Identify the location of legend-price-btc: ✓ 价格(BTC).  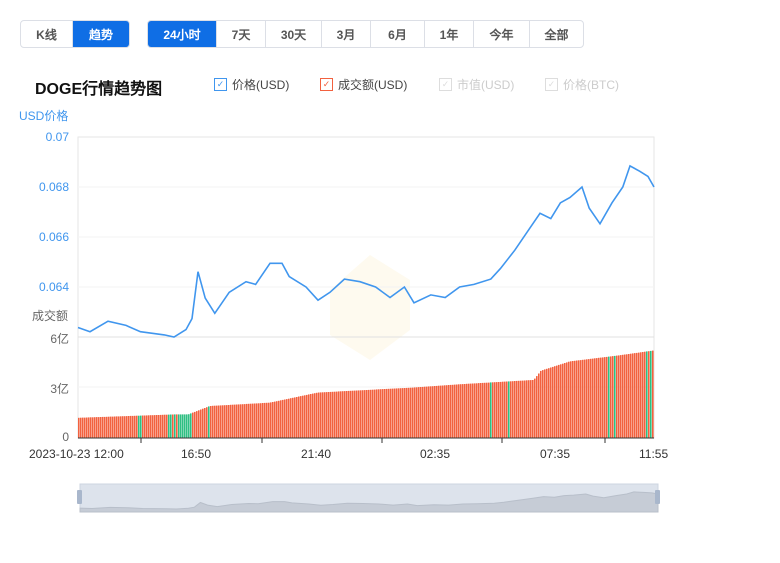
(582, 84).